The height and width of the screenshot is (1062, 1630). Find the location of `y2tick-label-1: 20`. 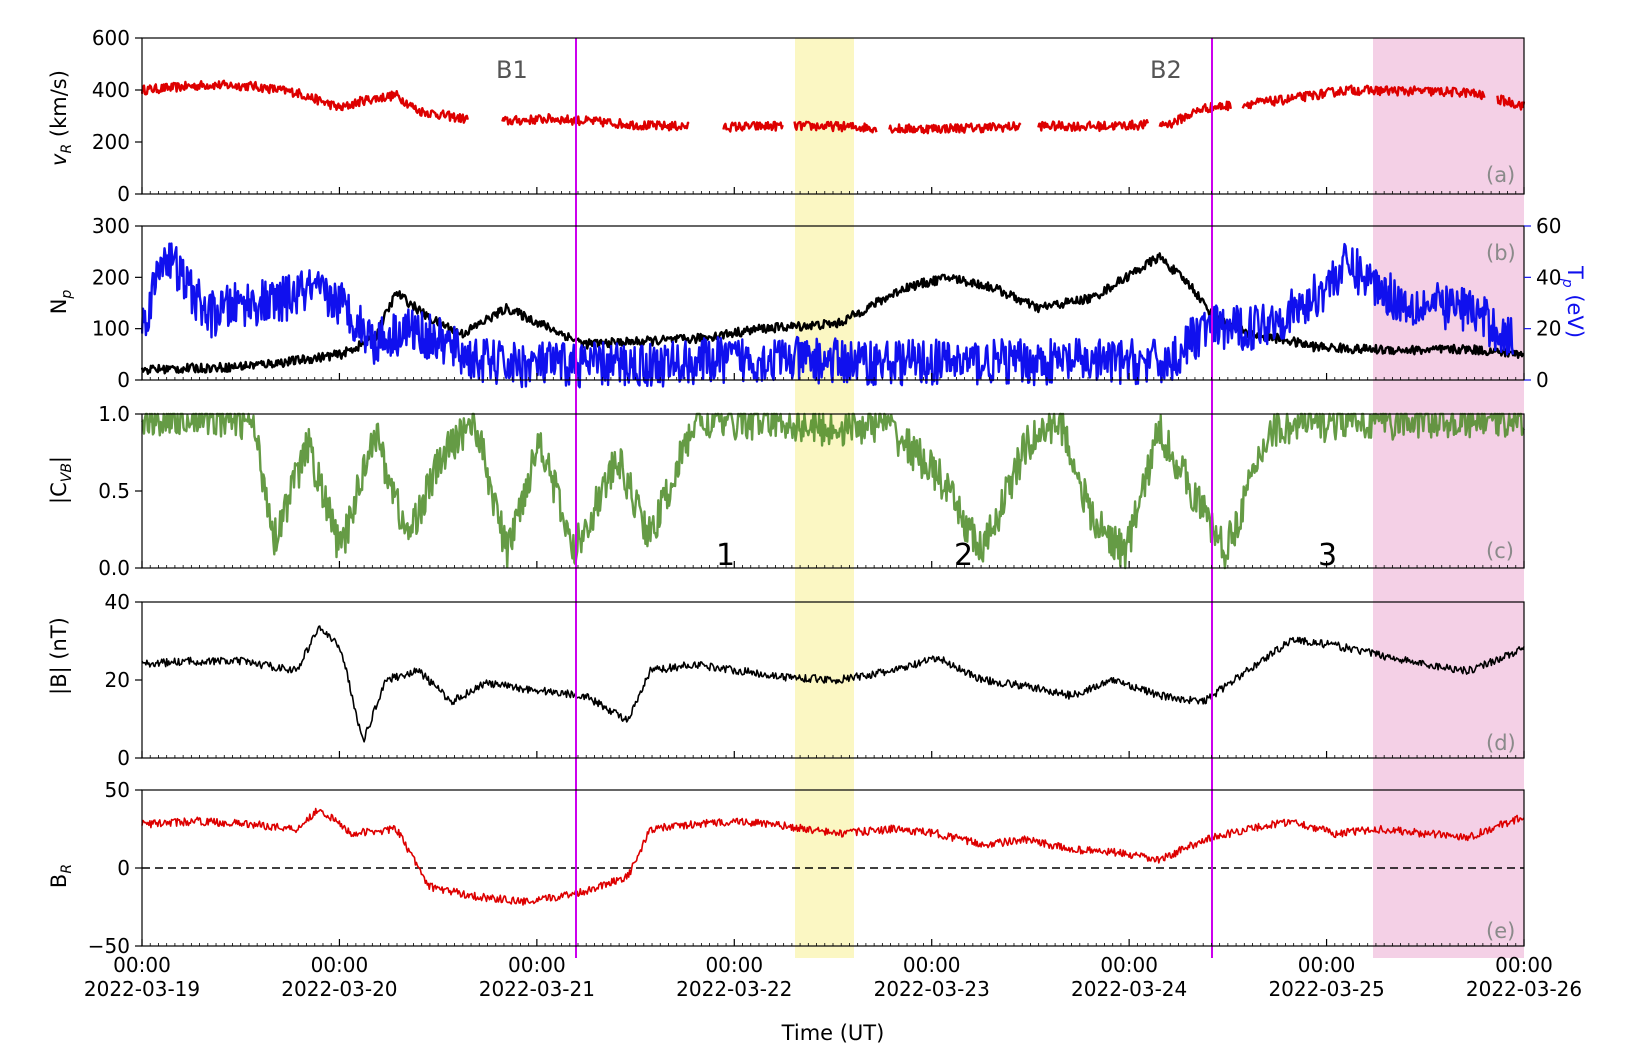

y2tick-label-1: 20 is located at coordinates (1548, 329).